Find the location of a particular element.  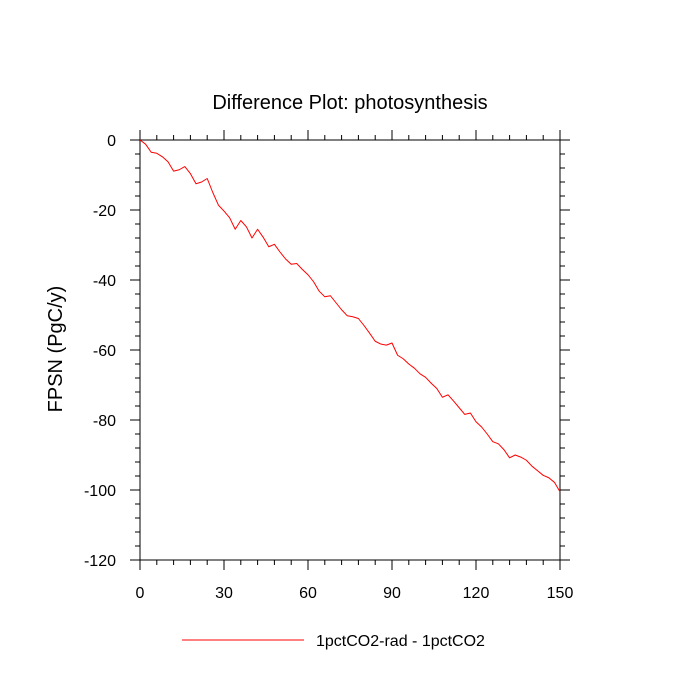

y-tick-label: -100 is located at coordinates (100, 491).